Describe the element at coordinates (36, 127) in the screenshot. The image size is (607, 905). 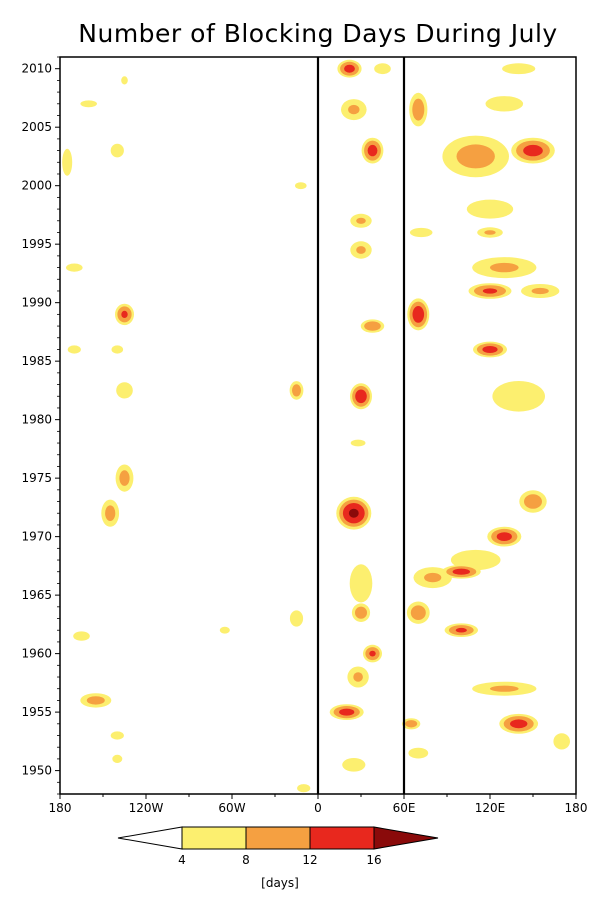
I see `y-tick-label-11: 2005` at that location.